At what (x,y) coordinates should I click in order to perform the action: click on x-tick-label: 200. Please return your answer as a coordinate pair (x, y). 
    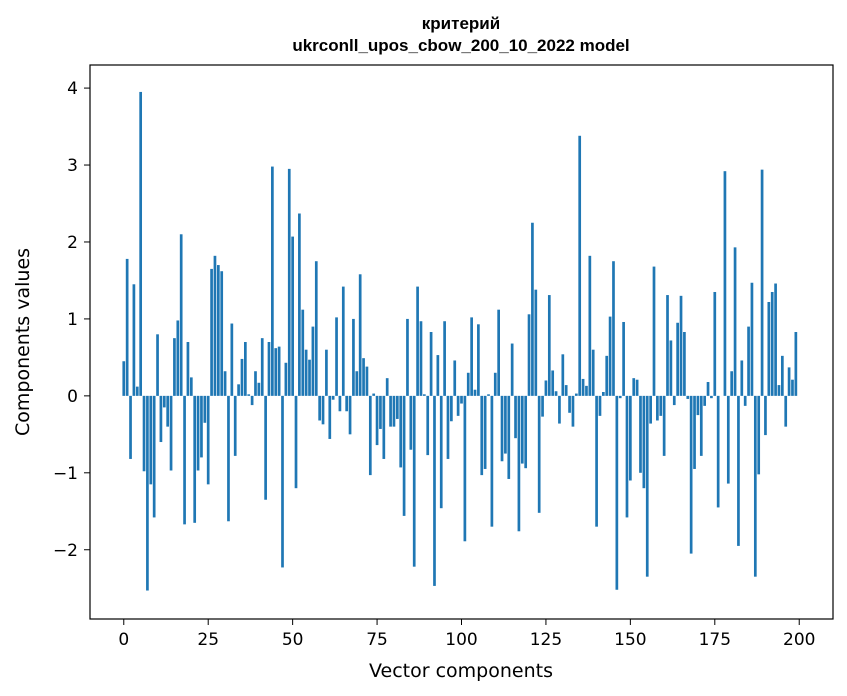
    Looking at the image, I should click on (799, 640).